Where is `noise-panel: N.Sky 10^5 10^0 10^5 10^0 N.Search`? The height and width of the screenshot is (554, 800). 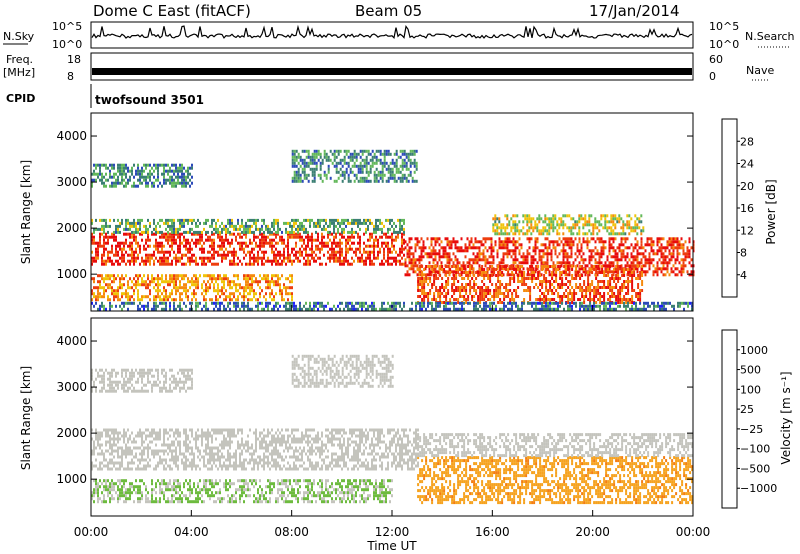
noise-panel: N.Sky 10^5 10^0 10^5 10^0 N.Search is located at coordinates (399, 35).